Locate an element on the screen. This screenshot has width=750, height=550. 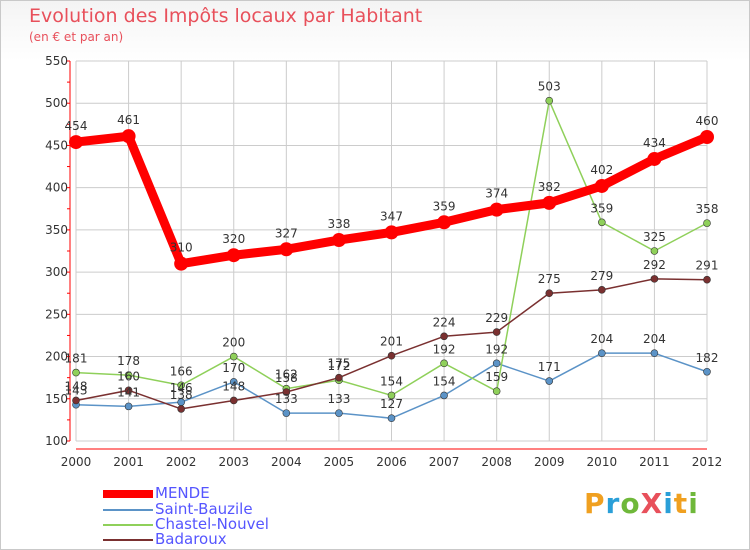
data-label-saint-bauzile: 154 is located at coordinates (444, 381).